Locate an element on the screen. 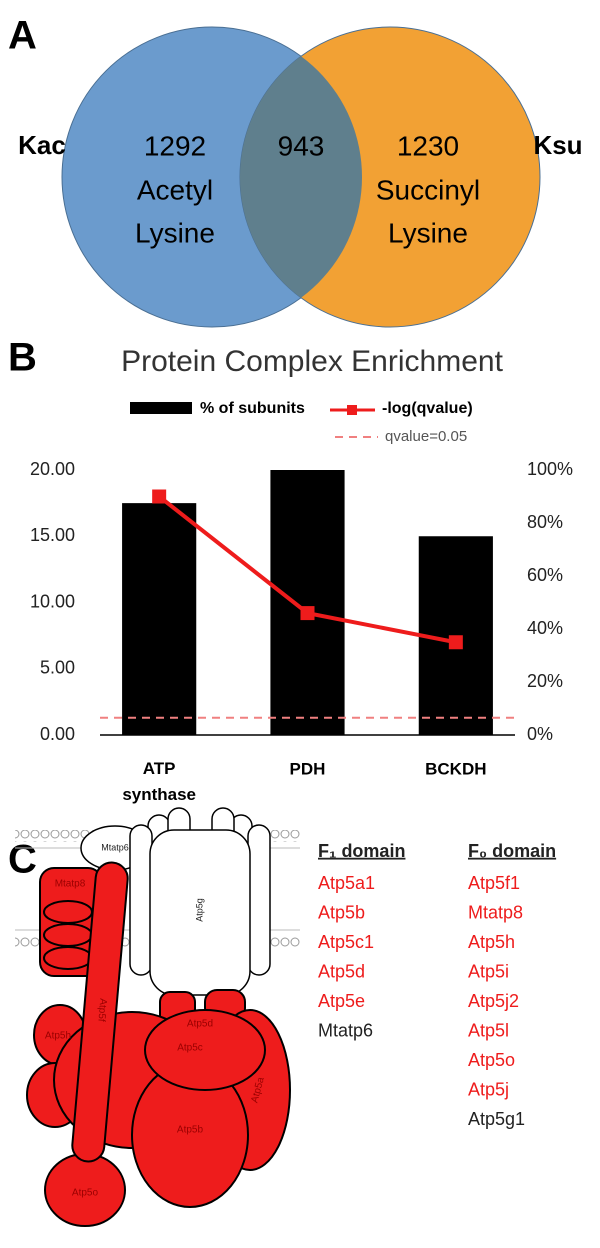 The height and width of the screenshot is (1248, 600). set-label: Acetyl is located at coordinates (175, 189).